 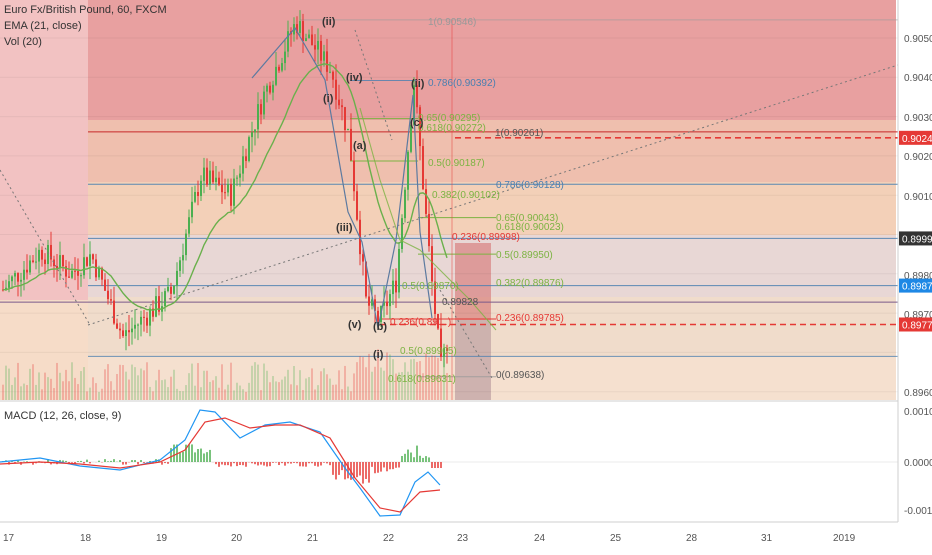 What do you see at coordinates (62, 416) in the screenshot?
I see `macd-legend: MACD (12, 26, close, 9)` at bounding box center [62, 416].